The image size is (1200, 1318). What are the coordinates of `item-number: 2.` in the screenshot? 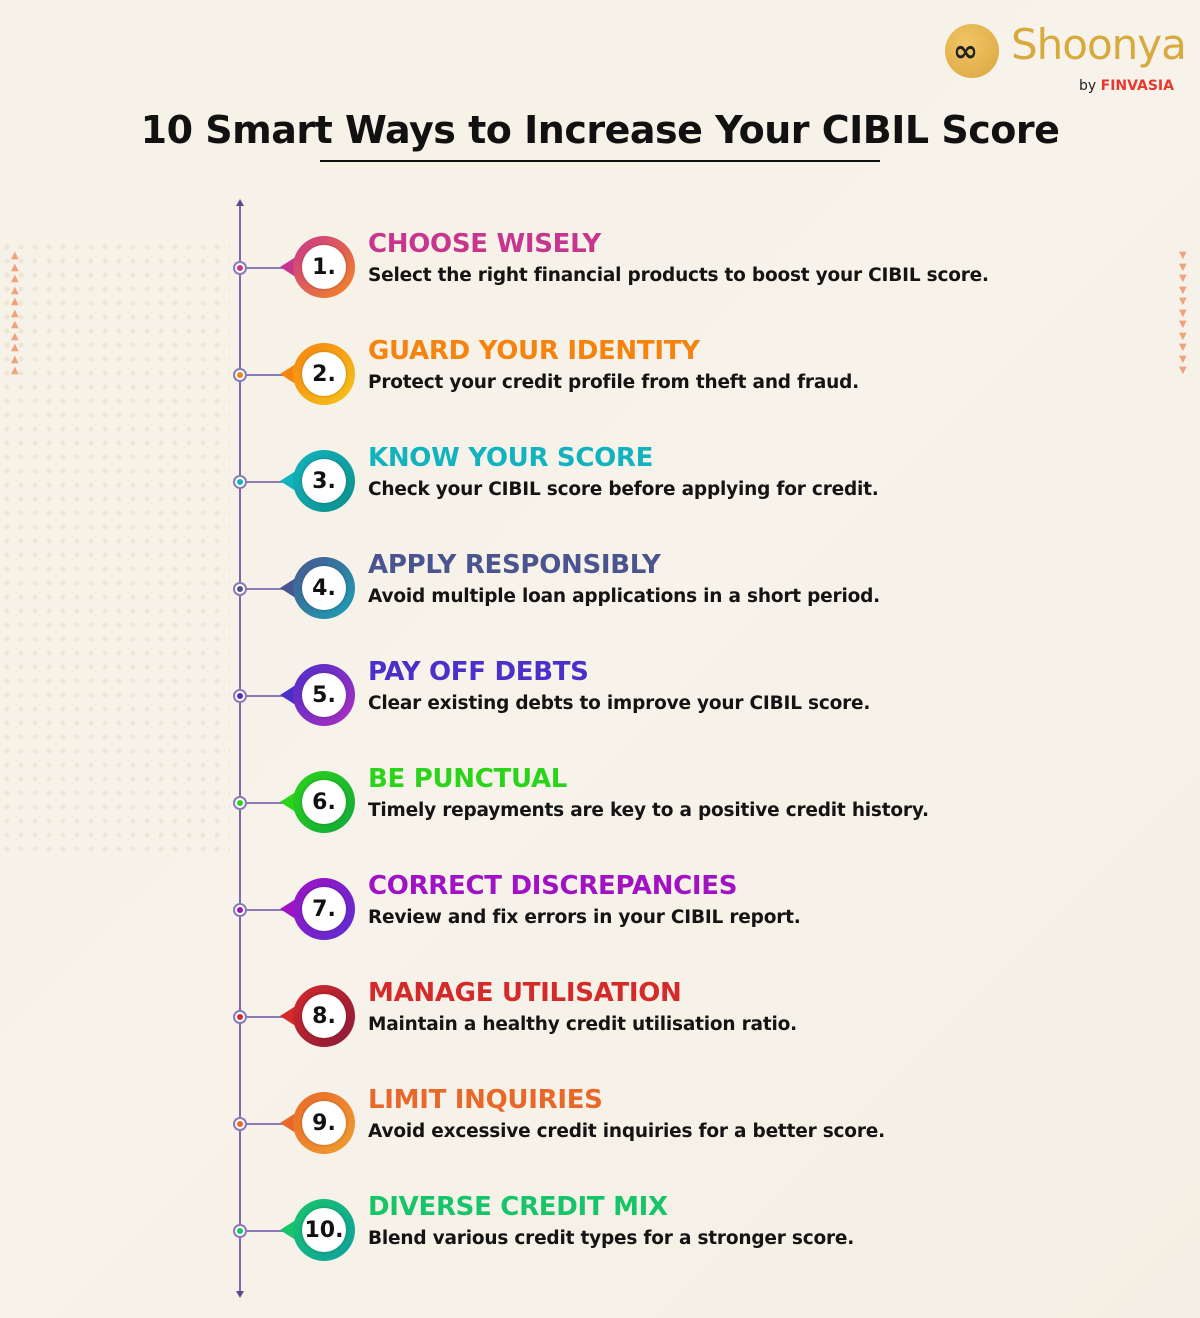 It's located at (324, 374).